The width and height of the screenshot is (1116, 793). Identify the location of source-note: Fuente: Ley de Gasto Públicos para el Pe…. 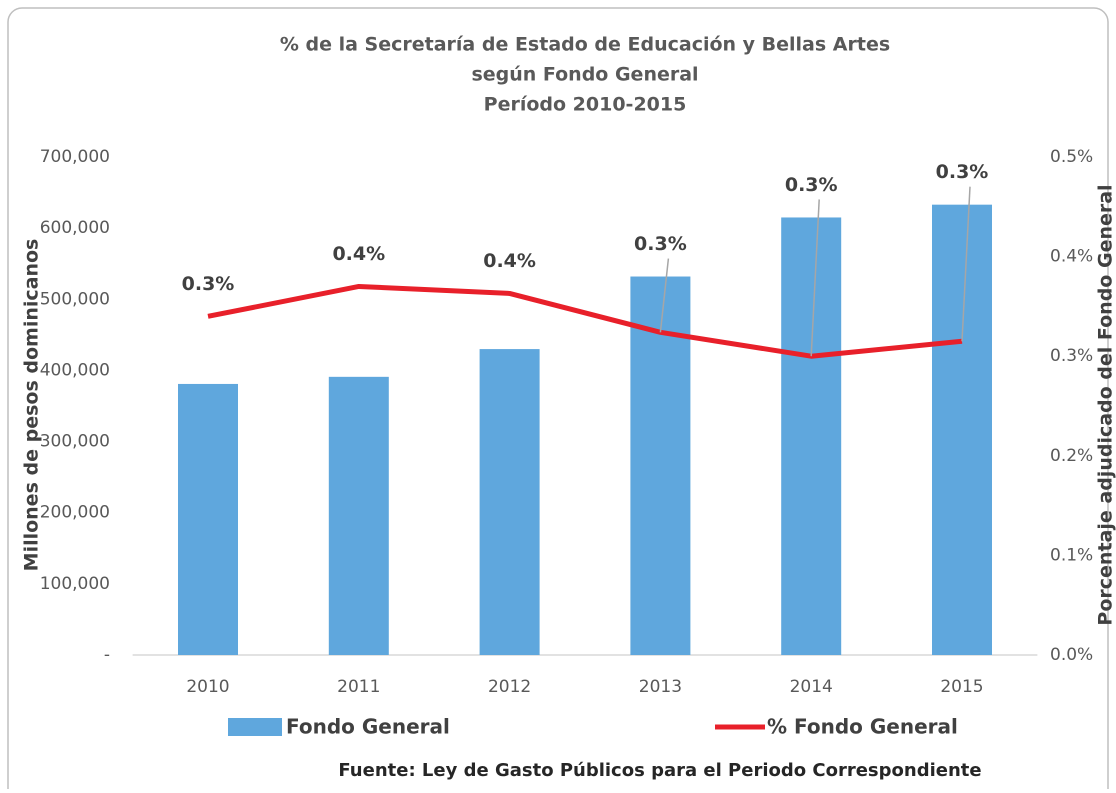
(659, 770).